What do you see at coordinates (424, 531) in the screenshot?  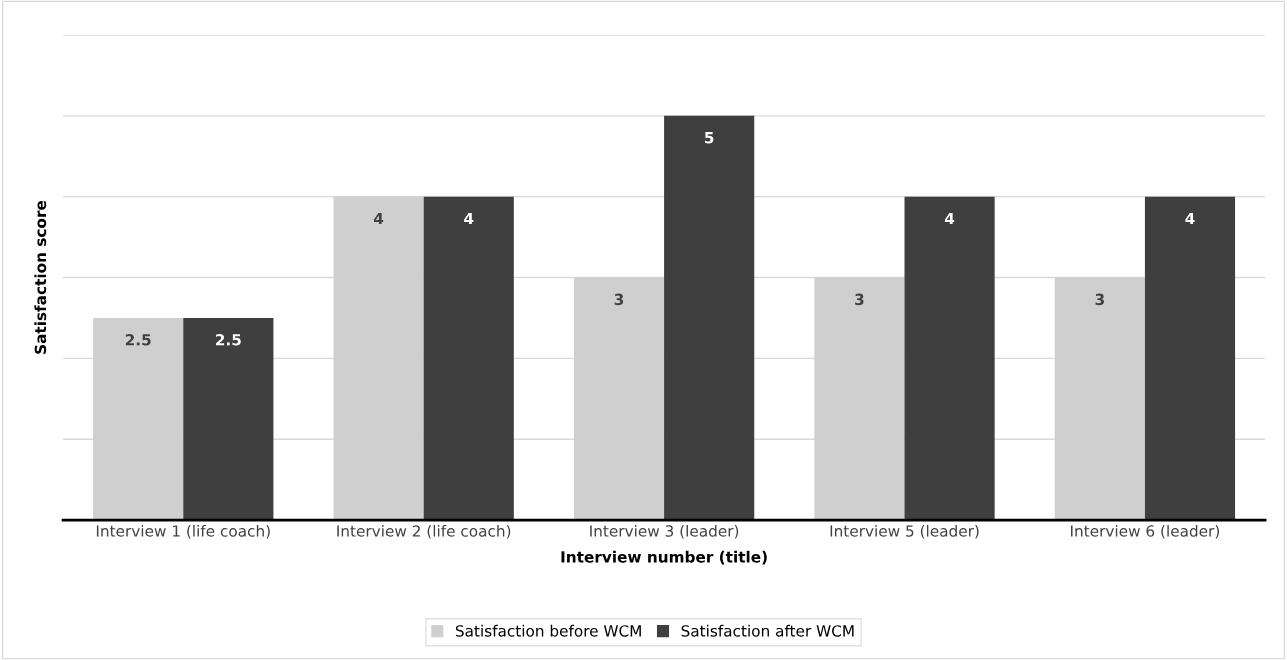 I see `x-tick-label: Interview 2 (life coach)` at bounding box center [424, 531].